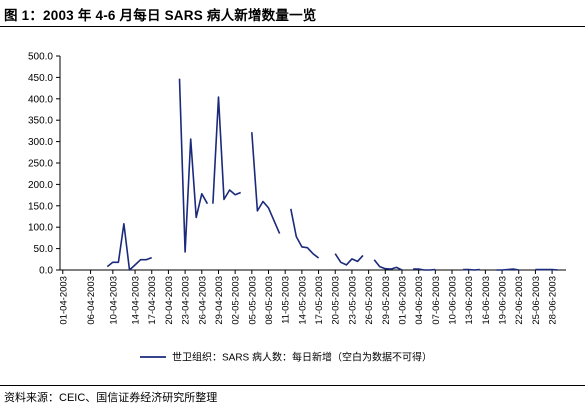 Image resolution: width=585 pixels, height=409 pixels. Describe the element at coordinates (40, 99) in the screenshot. I see `y-tick-label: 400.0` at that location.